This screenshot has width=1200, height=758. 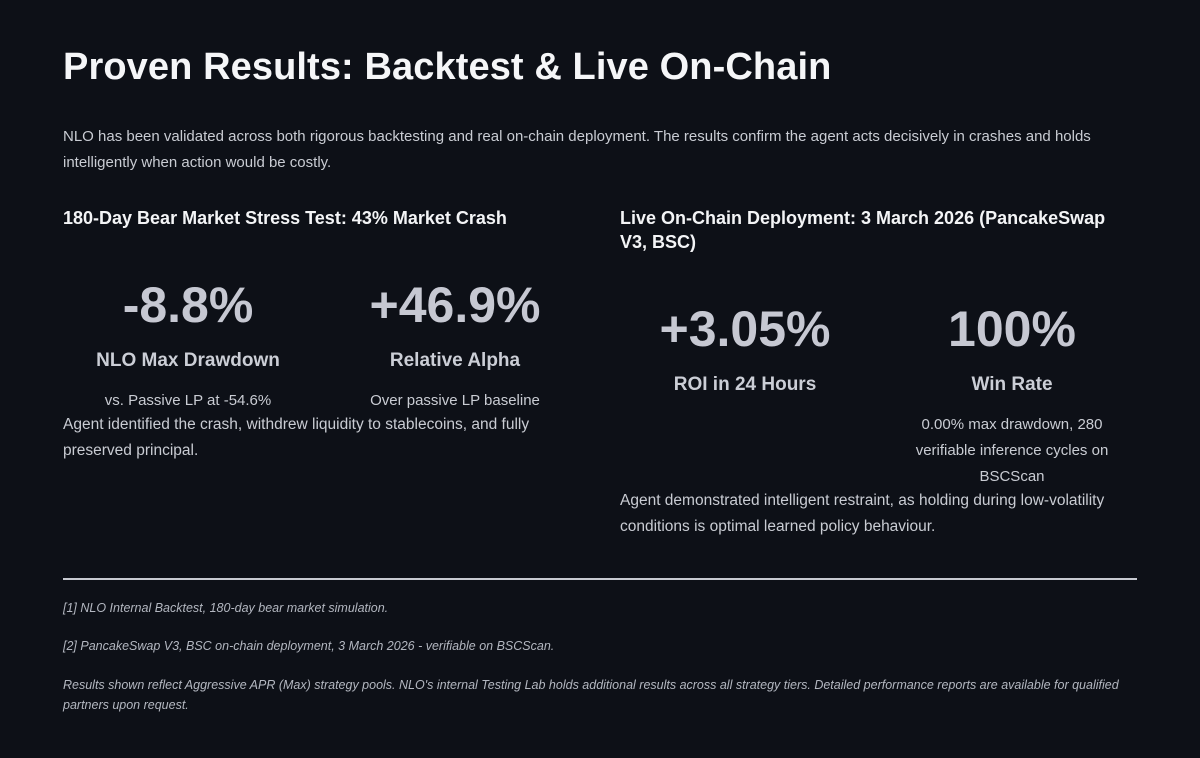 What do you see at coordinates (455, 305) in the screenshot?
I see `metric-value: +46.9%` at bounding box center [455, 305].